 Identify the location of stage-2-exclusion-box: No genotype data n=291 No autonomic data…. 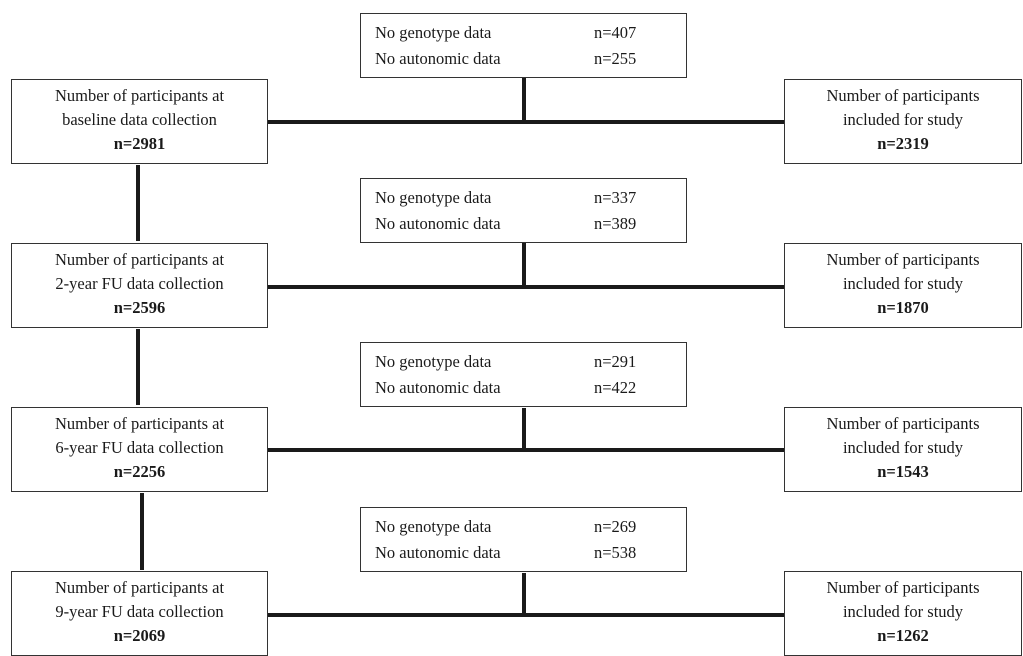
(523, 374).